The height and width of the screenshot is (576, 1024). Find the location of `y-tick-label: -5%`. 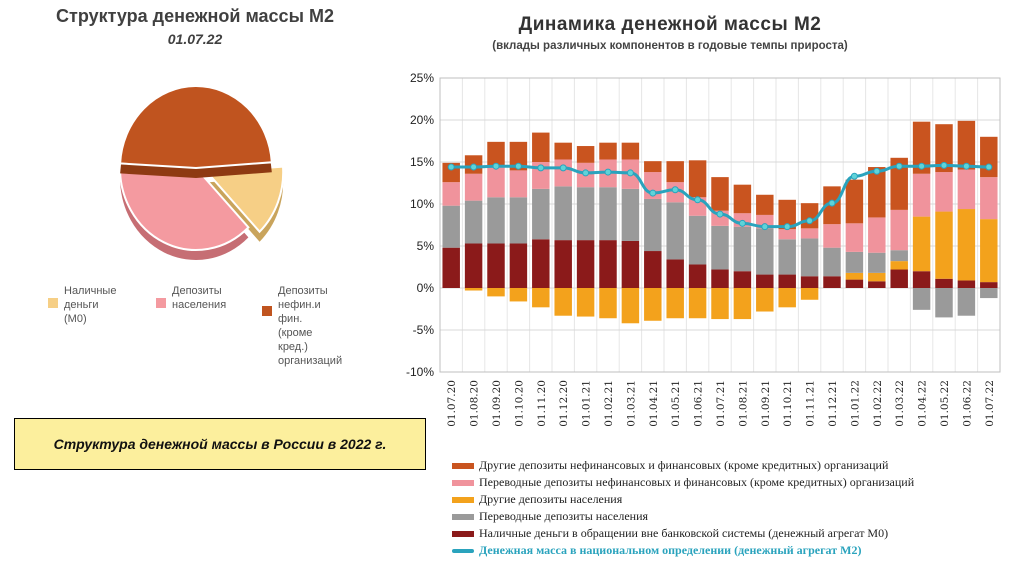

y-tick-label: -5% is located at coordinates (424, 330).